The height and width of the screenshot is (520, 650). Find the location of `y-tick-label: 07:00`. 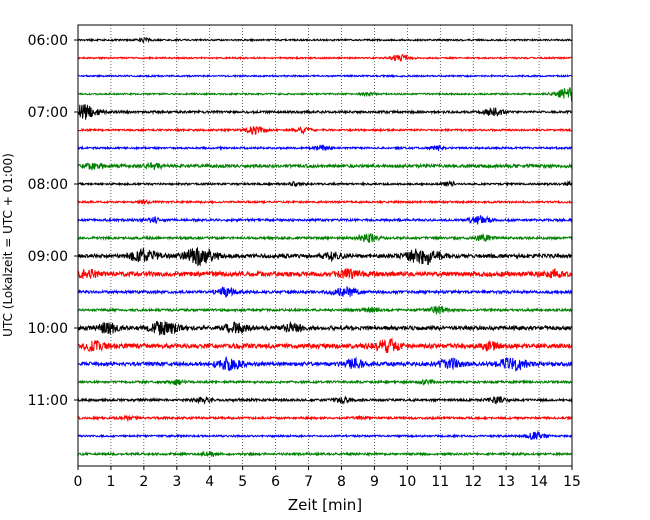

y-tick-label: 07:00 is located at coordinates (48, 113).